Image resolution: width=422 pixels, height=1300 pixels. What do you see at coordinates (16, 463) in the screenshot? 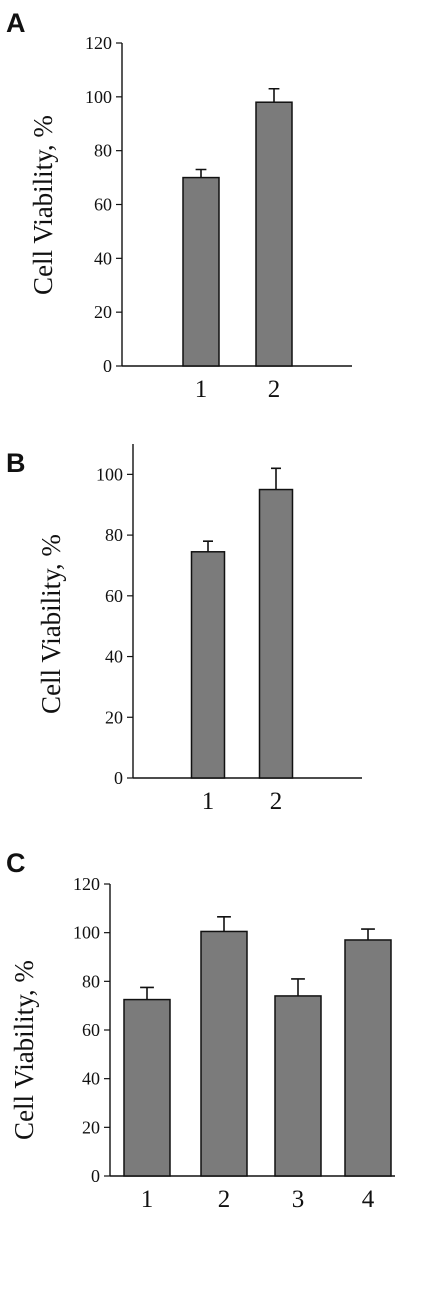
I see `panel-b-letter: B` at bounding box center [16, 463].